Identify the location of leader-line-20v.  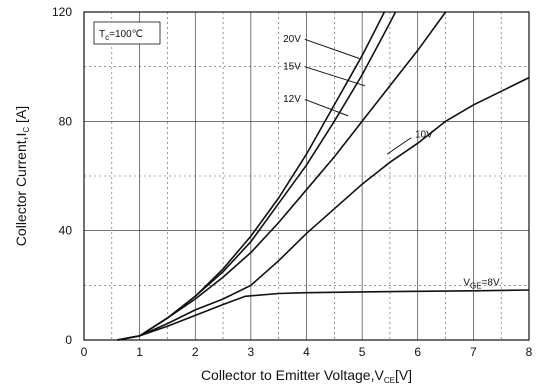
(332, 48).